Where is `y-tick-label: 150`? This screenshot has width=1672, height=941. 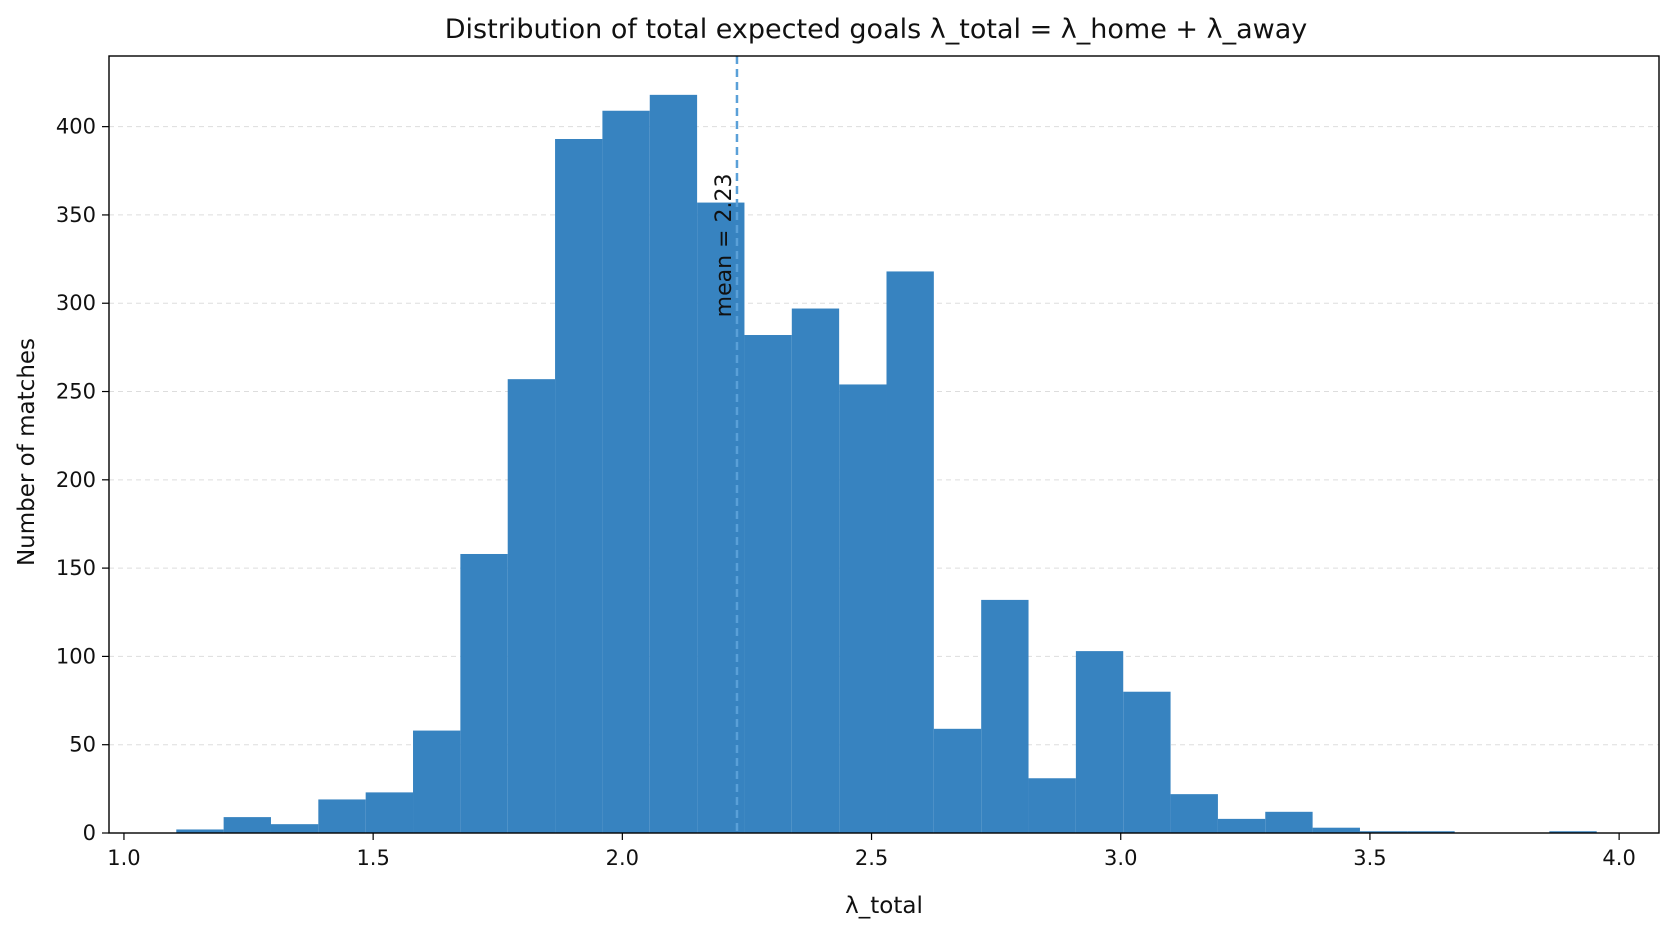
y-tick-label: 150 is located at coordinates (76, 568).